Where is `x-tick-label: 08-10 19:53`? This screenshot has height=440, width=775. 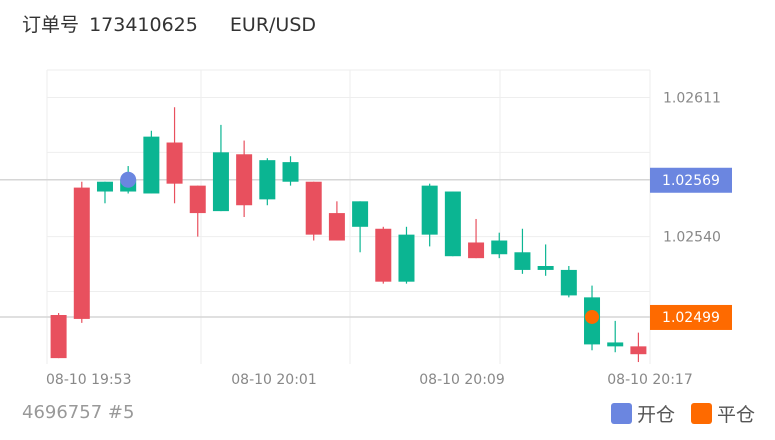
x-tick-label: 08-10 19:53 is located at coordinates (88, 380).